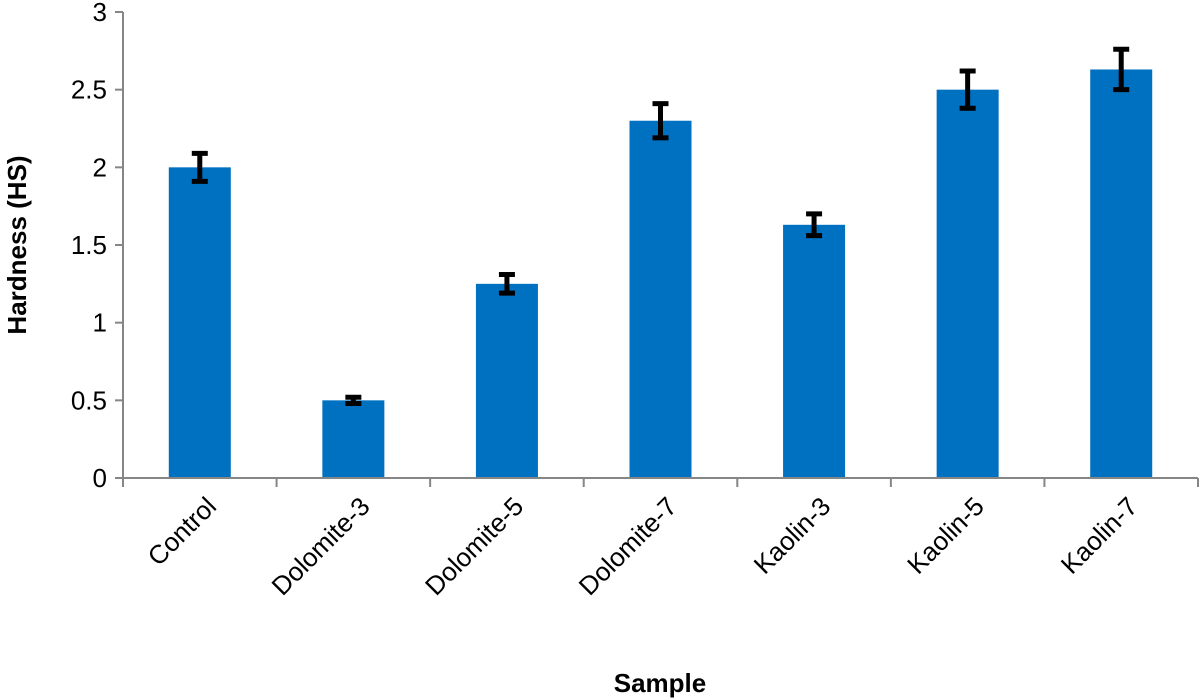 The width and height of the screenshot is (1200, 699). What do you see at coordinates (320, 546) in the screenshot?
I see `x-tick-label: Dolomite-3` at bounding box center [320, 546].